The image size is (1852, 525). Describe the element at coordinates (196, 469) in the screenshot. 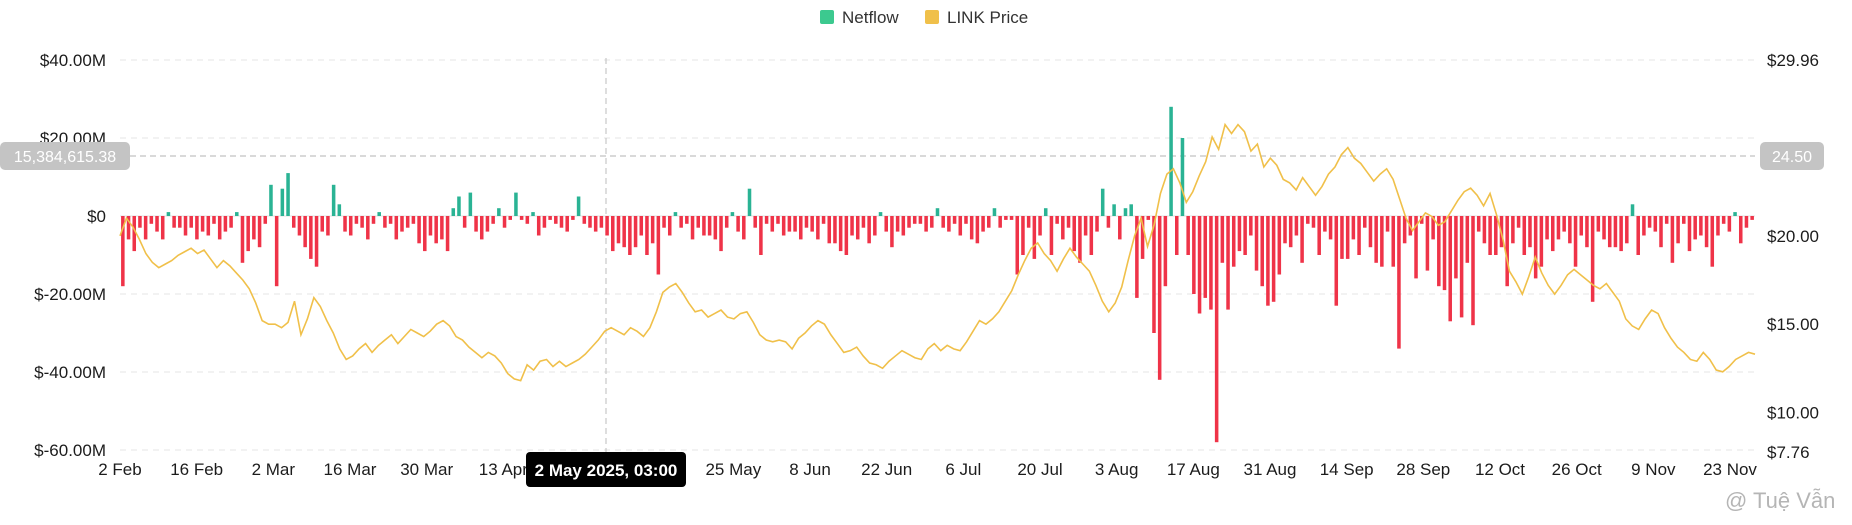

I see `x-axis-tick-label: 16 Feb` at that location.